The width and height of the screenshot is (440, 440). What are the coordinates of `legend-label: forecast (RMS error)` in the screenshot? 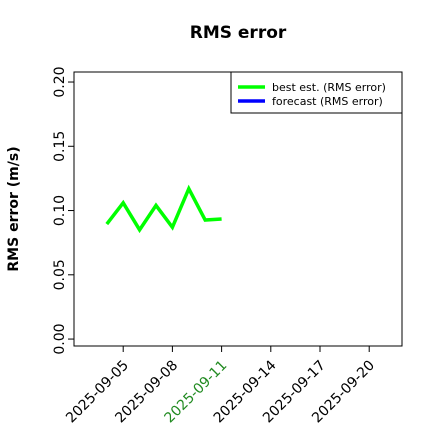 It's located at (327, 101).